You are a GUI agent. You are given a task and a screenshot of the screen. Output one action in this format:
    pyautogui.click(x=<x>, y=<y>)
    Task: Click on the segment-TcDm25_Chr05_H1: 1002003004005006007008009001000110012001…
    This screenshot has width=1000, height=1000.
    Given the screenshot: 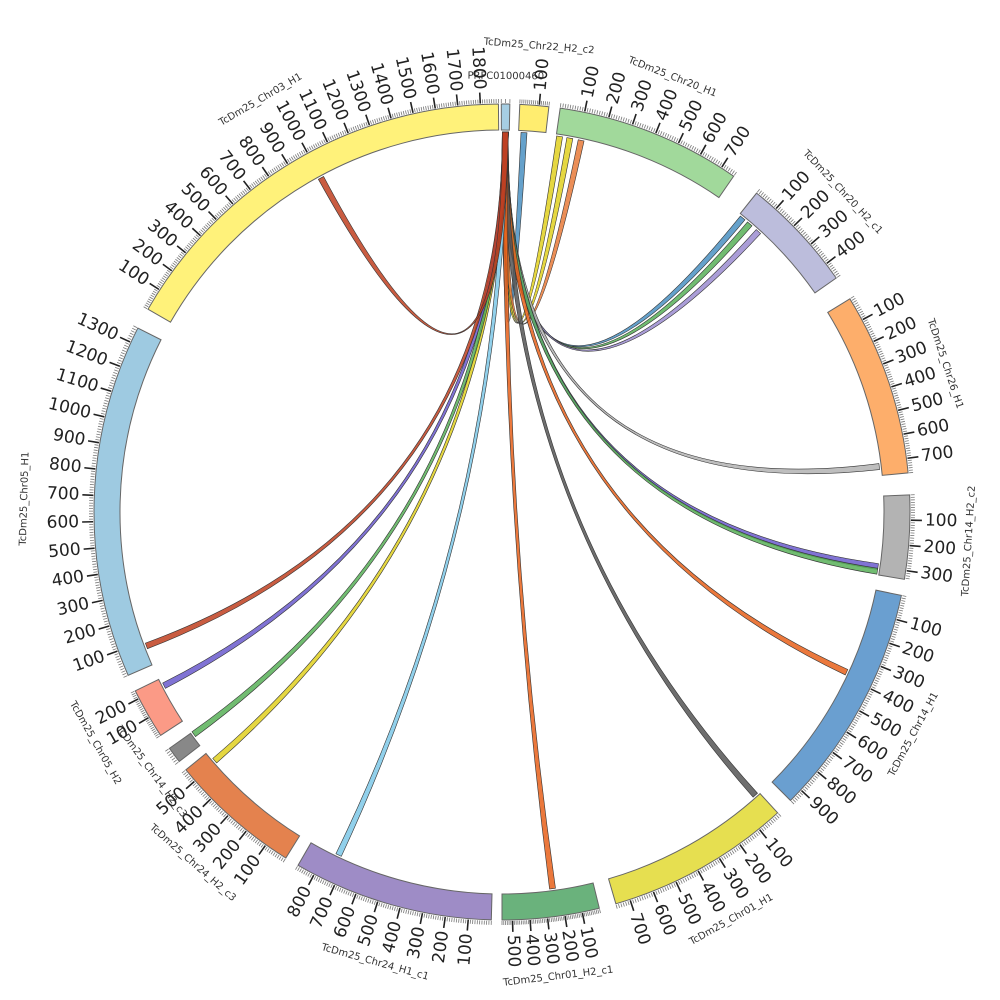 What is the action you would take?
    pyautogui.click(x=90, y=493)
    